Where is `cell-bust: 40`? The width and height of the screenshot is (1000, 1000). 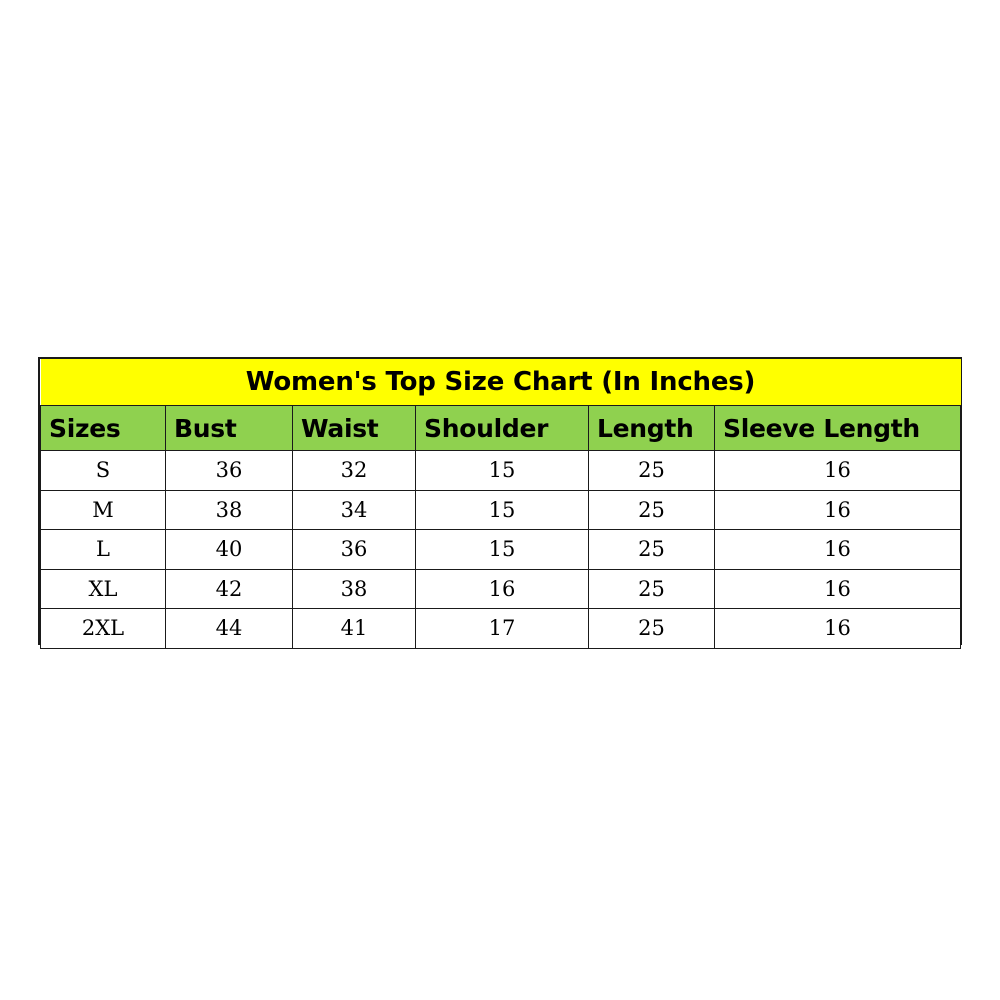 cell-bust: 40 is located at coordinates (229, 549).